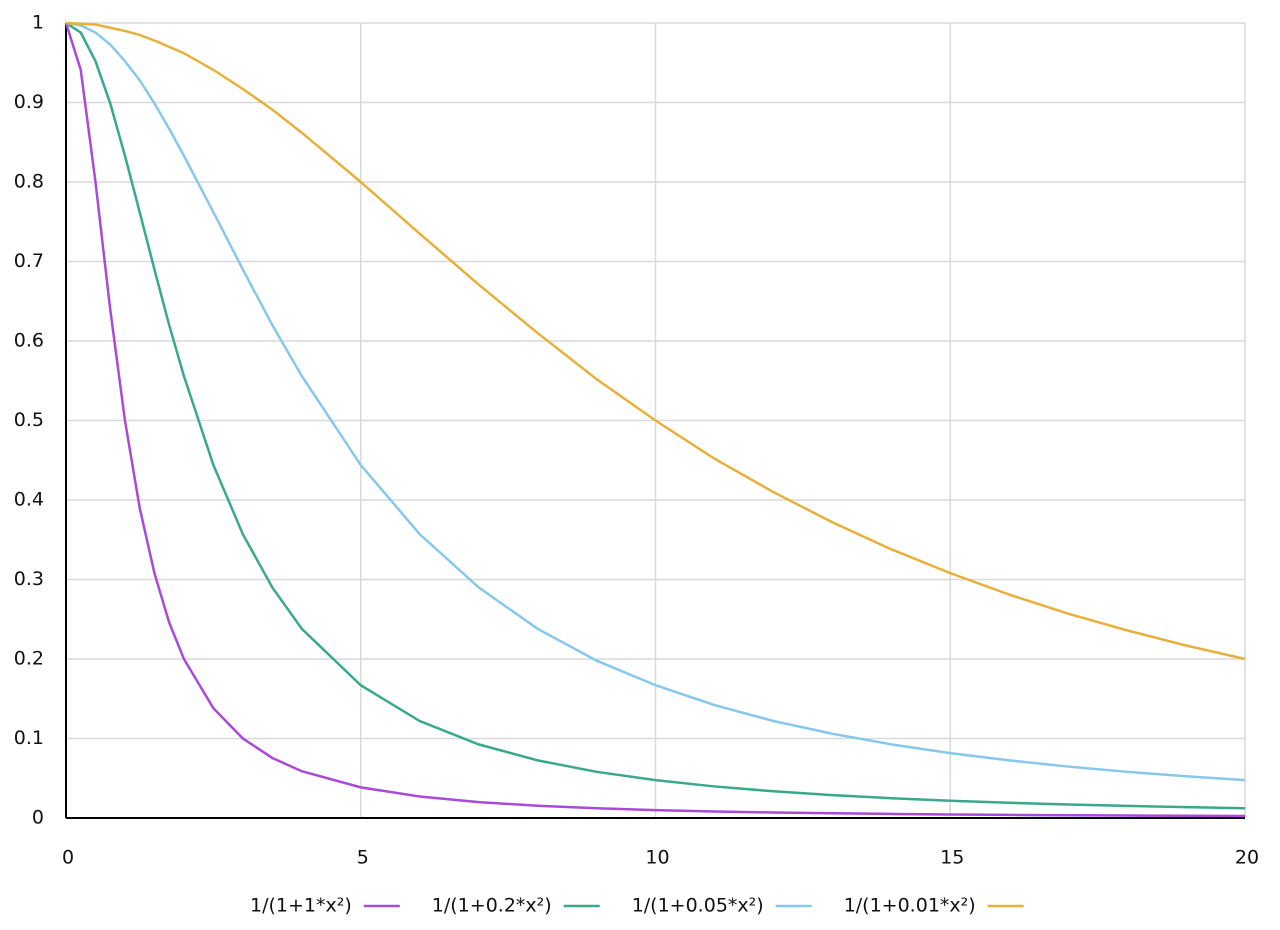 The height and width of the screenshot is (930, 1280). I want to click on y-tick-label: 0.7, so click(29, 261).